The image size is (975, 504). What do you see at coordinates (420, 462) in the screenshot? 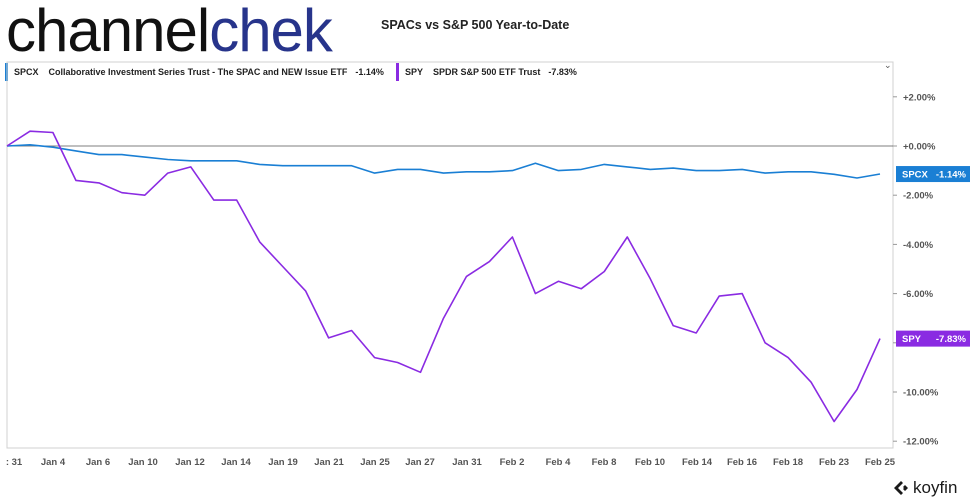
I see `x-tick-label: Jan 27` at bounding box center [420, 462].